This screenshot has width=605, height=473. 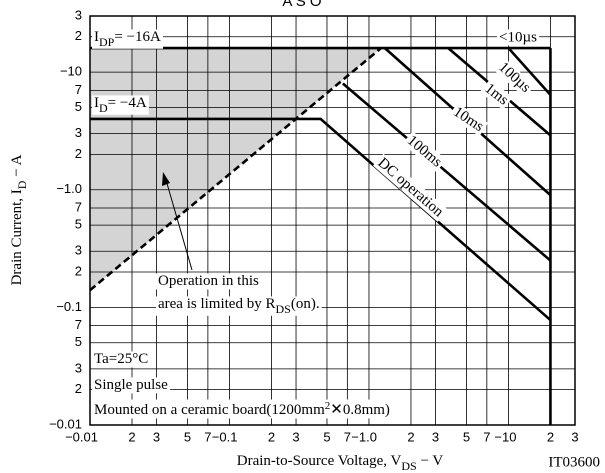 I want to click on annotation-main: Ta=25°C, so click(x=121, y=359).